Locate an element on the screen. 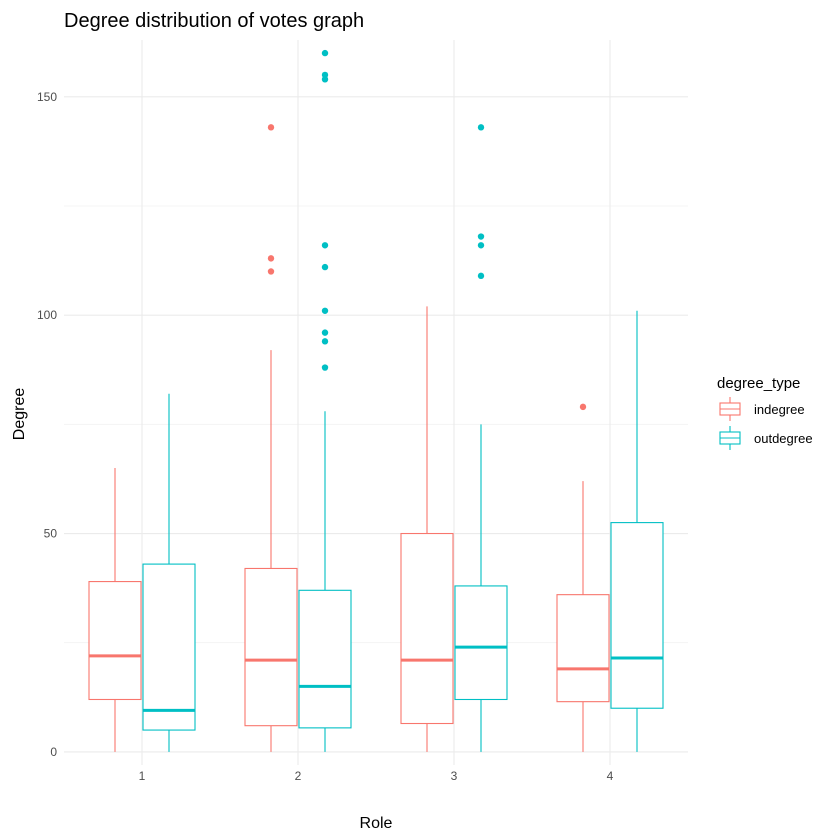  legend-item-outdegree: outdegree is located at coordinates (766, 438).